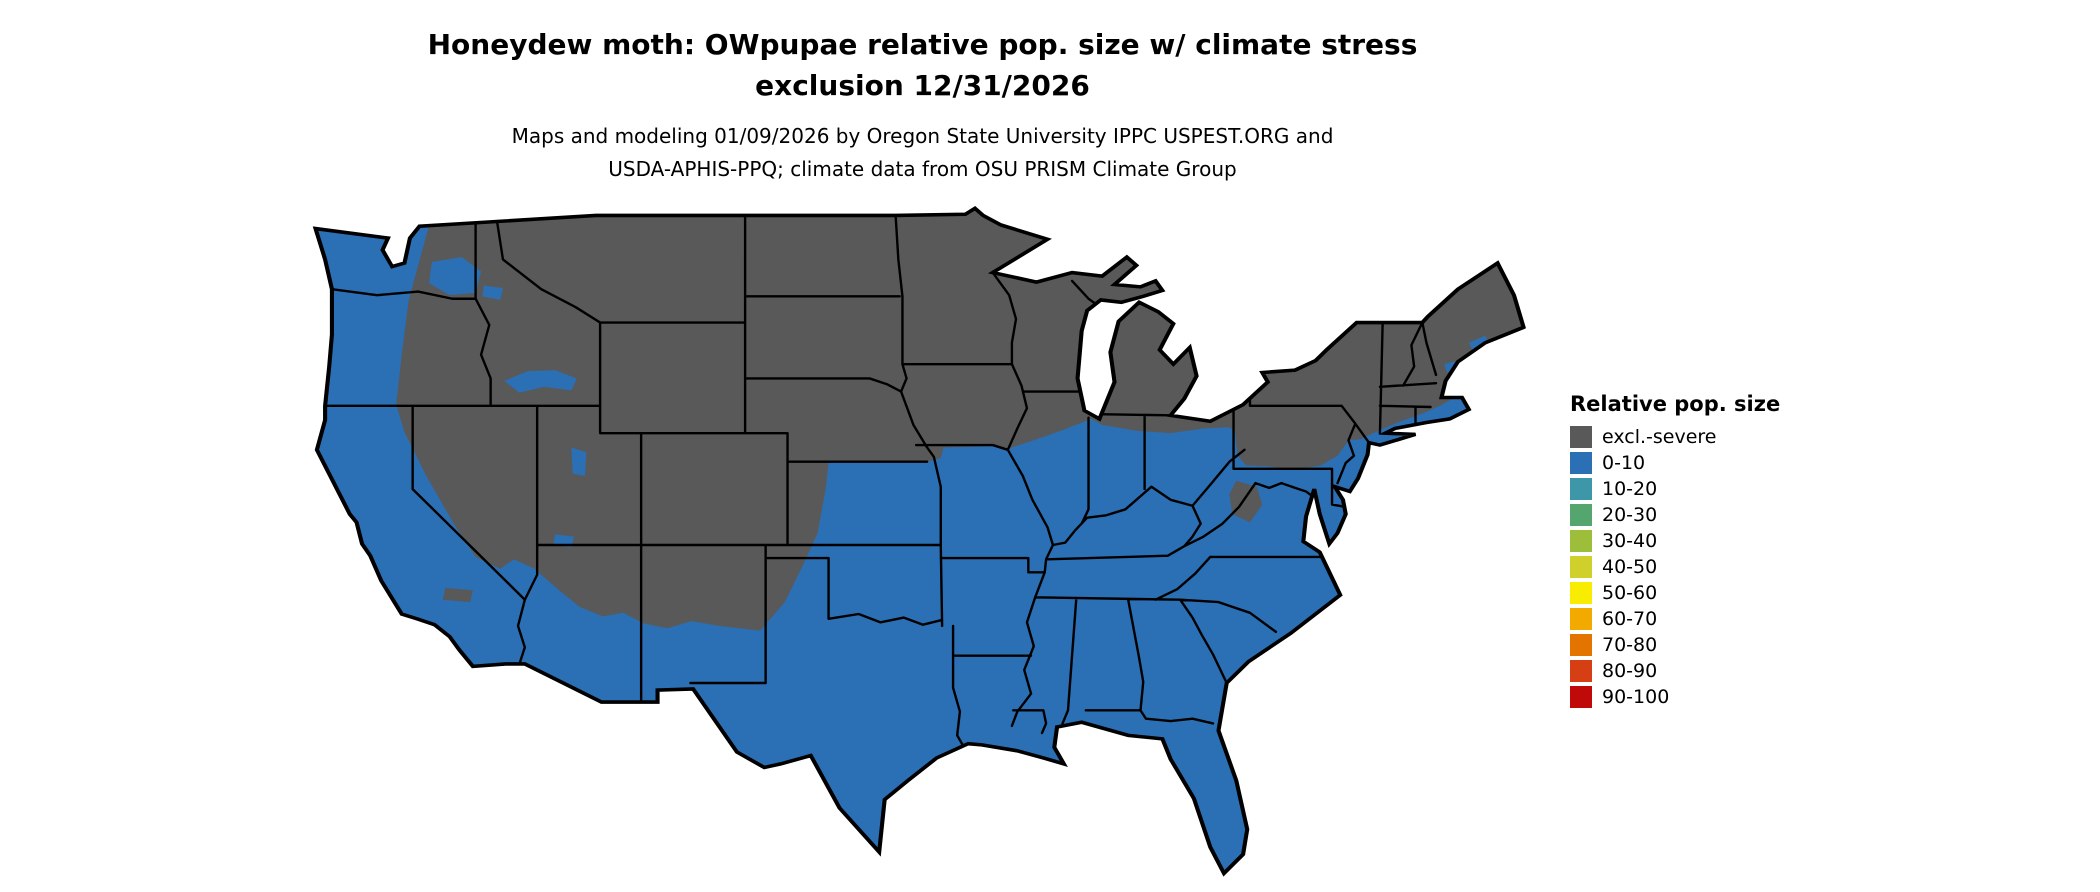 This screenshot has height=892, width=2100. I want to click on legend-entry: 20-30, so click(1675, 515).